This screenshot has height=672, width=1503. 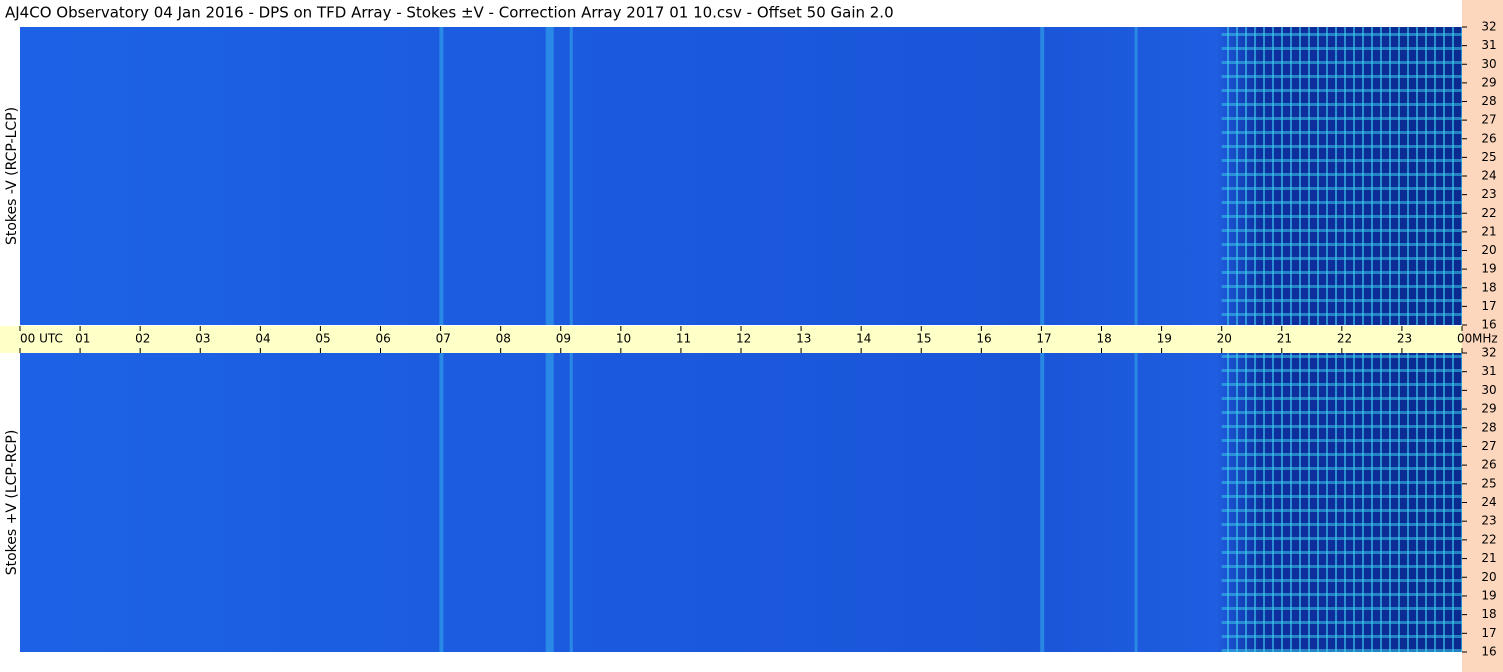 What do you see at coordinates (683, 339) in the screenshot?
I see `x-tick-label: 11` at bounding box center [683, 339].